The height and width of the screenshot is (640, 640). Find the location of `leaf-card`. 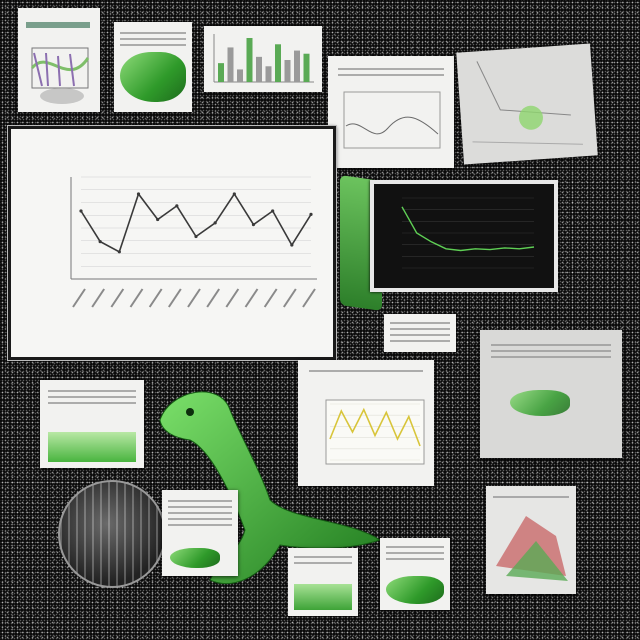

leaf-card is located at coordinates (153, 67).